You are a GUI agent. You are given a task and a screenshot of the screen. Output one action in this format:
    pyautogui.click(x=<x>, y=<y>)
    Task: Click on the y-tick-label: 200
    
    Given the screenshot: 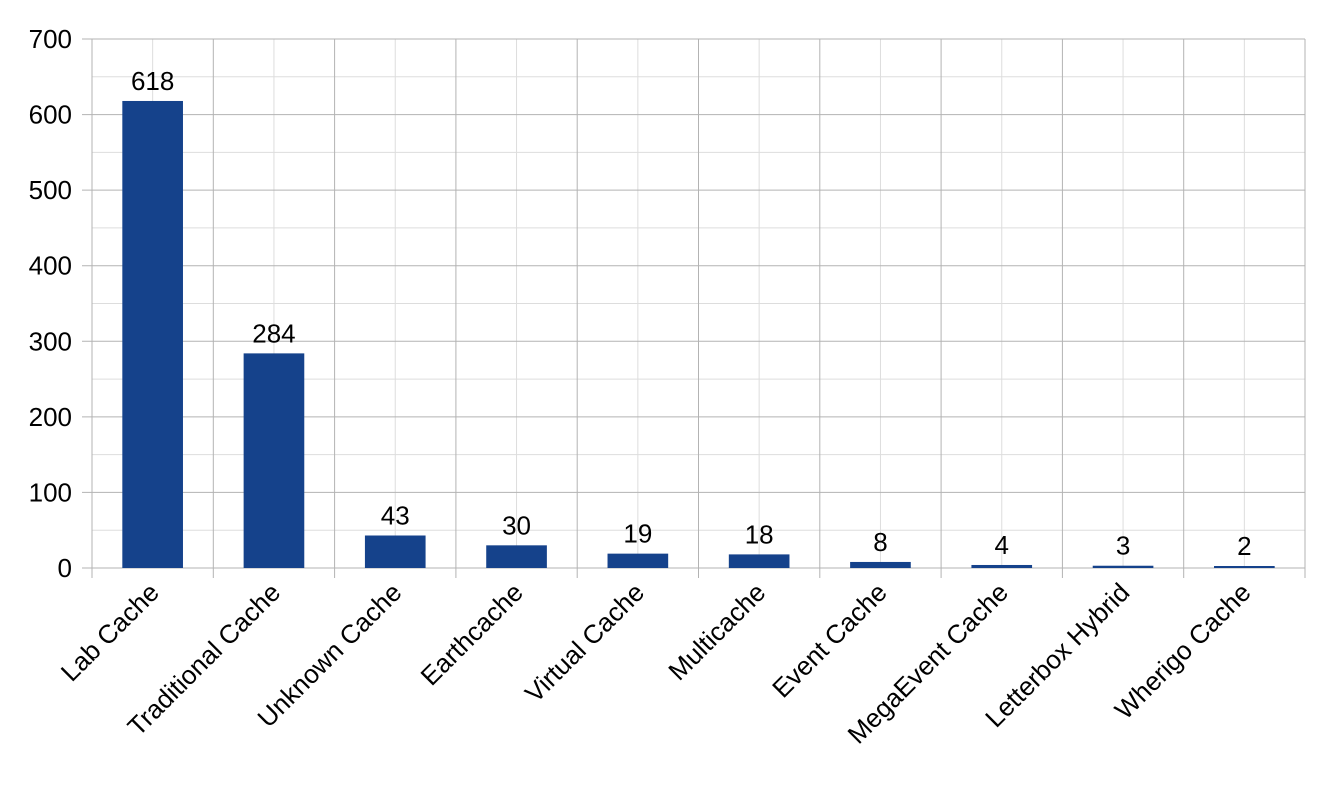 What is the action you would take?
    pyautogui.click(x=50, y=417)
    